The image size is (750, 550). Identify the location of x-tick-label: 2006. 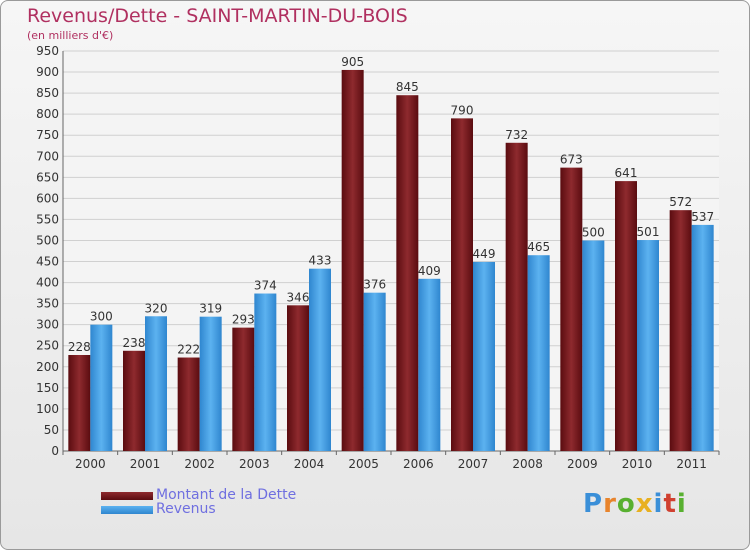
(418, 464).